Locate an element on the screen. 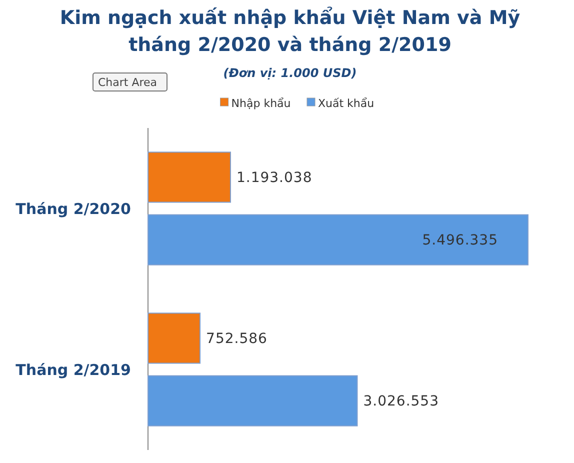 Image resolution: width=574 pixels, height=463 pixels. legend-label: Xuất khẩu is located at coordinates (346, 103).